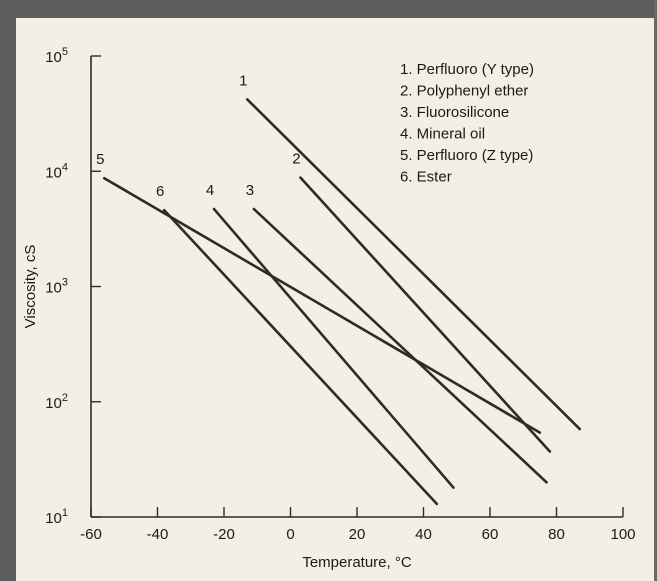 The width and height of the screenshot is (657, 581). What do you see at coordinates (290, 534) in the screenshot?
I see `x-tick-label: 0` at bounding box center [290, 534].